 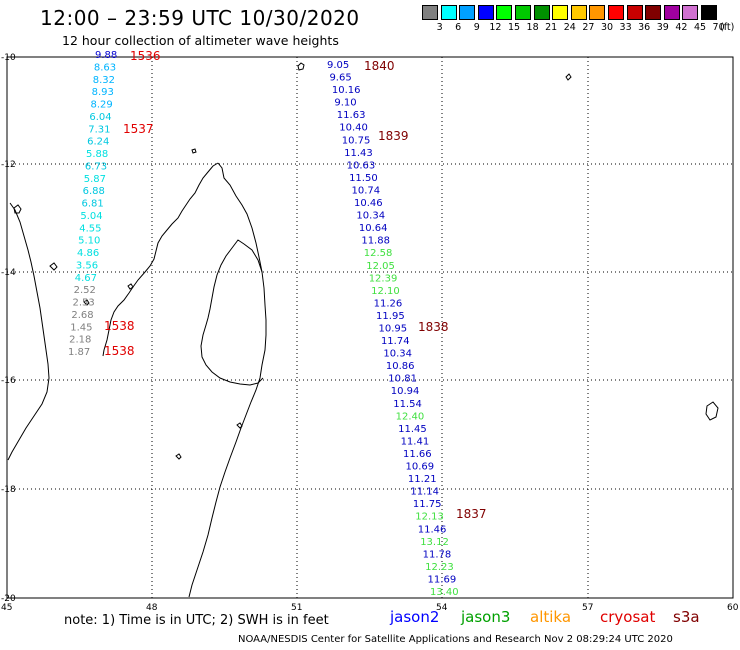 I want to click on legend-label: 15, so click(x=514, y=27).